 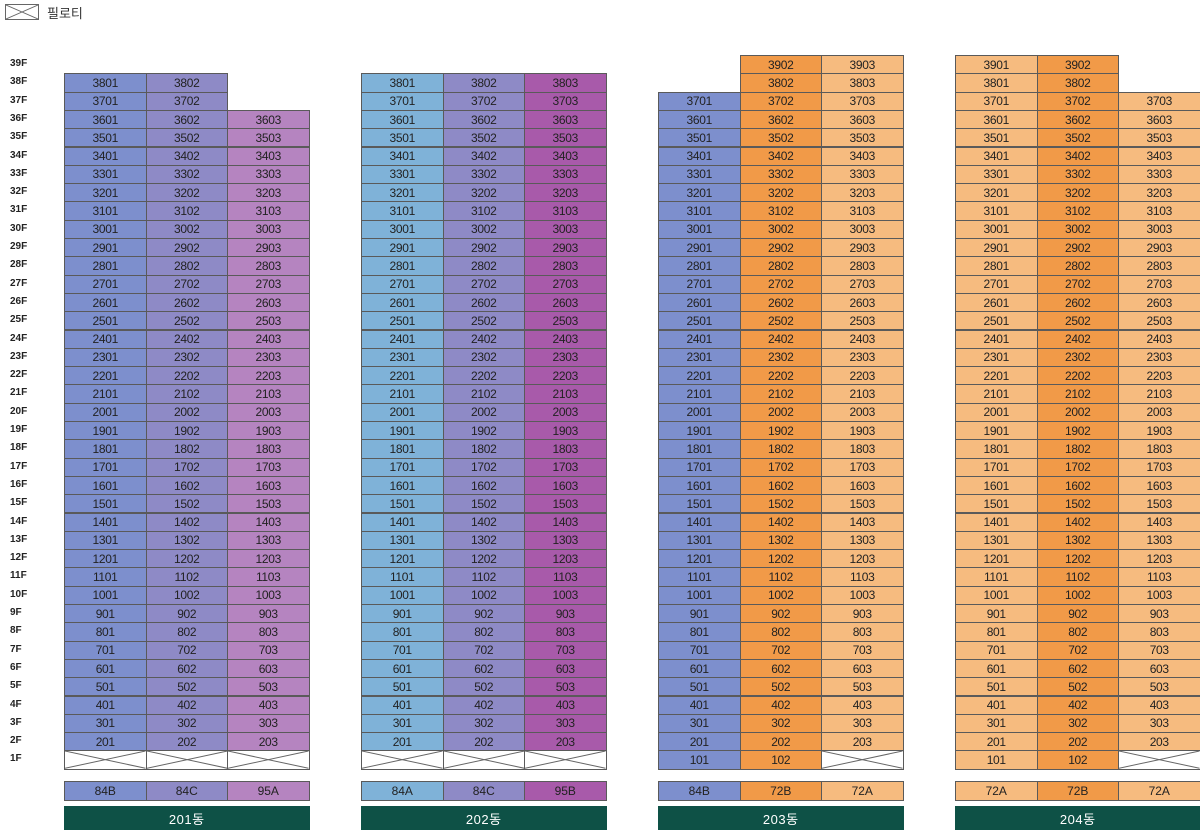 What do you see at coordinates (1077, 687) in the screenshot?
I see `unit-cell: 502` at bounding box center [1077, 687].